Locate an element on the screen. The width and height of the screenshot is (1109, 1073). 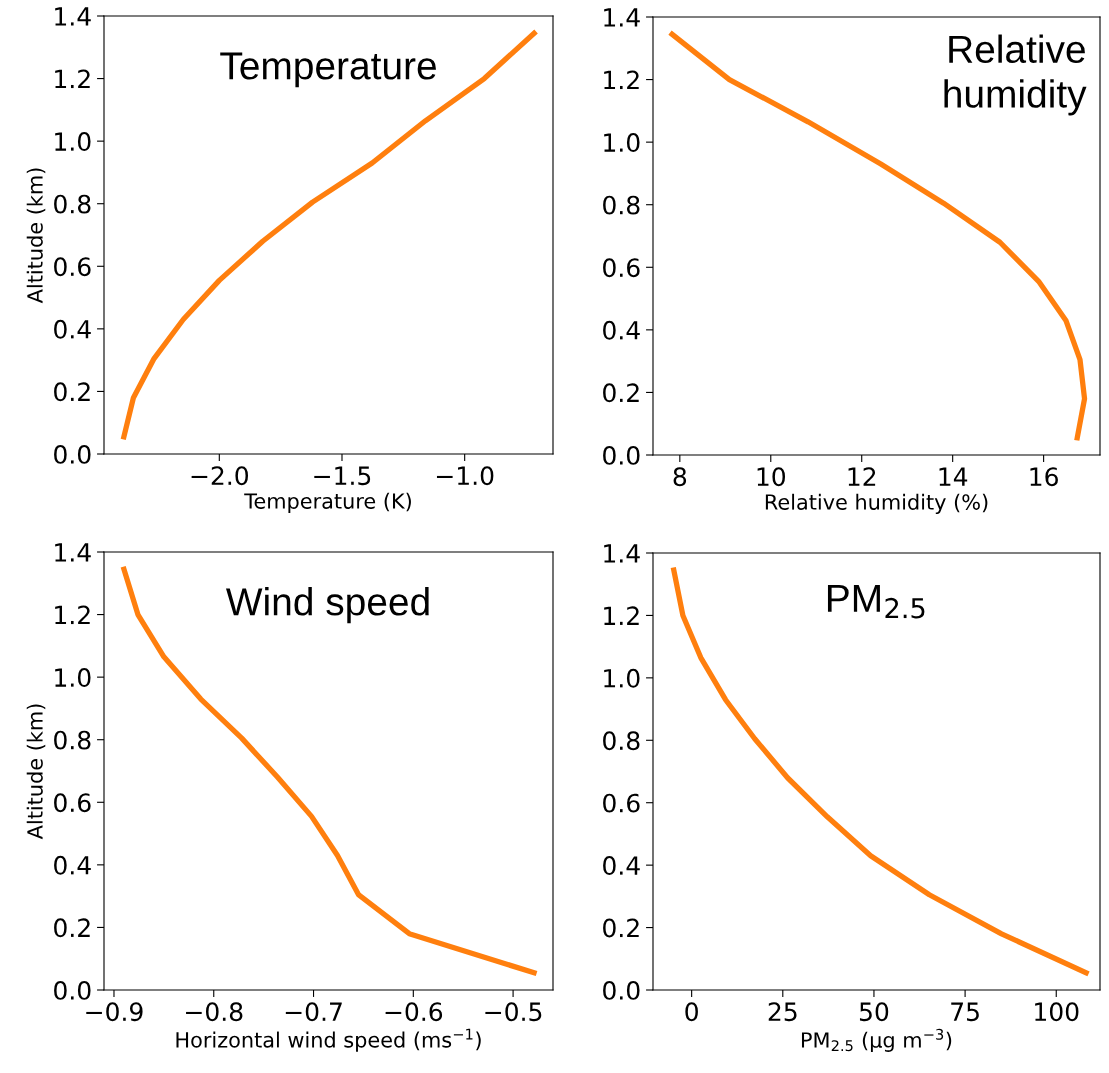
x-tick-label: −2.0 is located at coordinates (220, 476).